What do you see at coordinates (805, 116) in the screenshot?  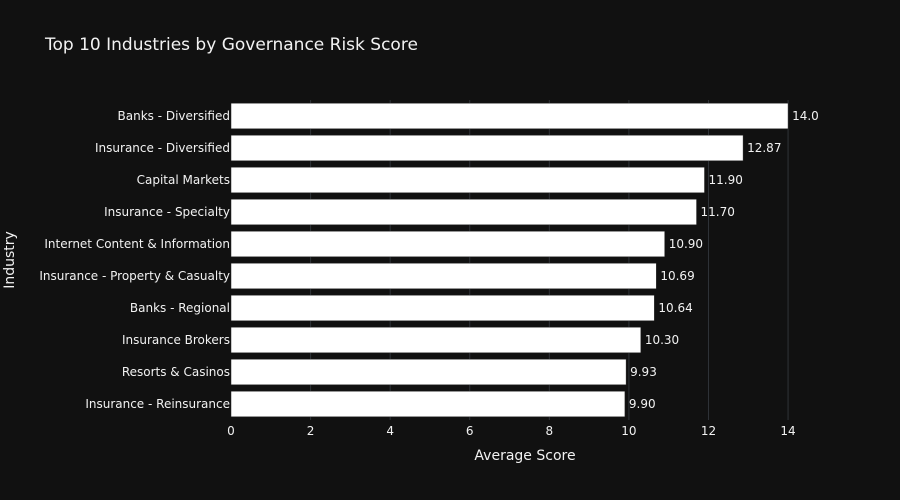 I see `data-label: 14.0` at bounding box center [805, 116].